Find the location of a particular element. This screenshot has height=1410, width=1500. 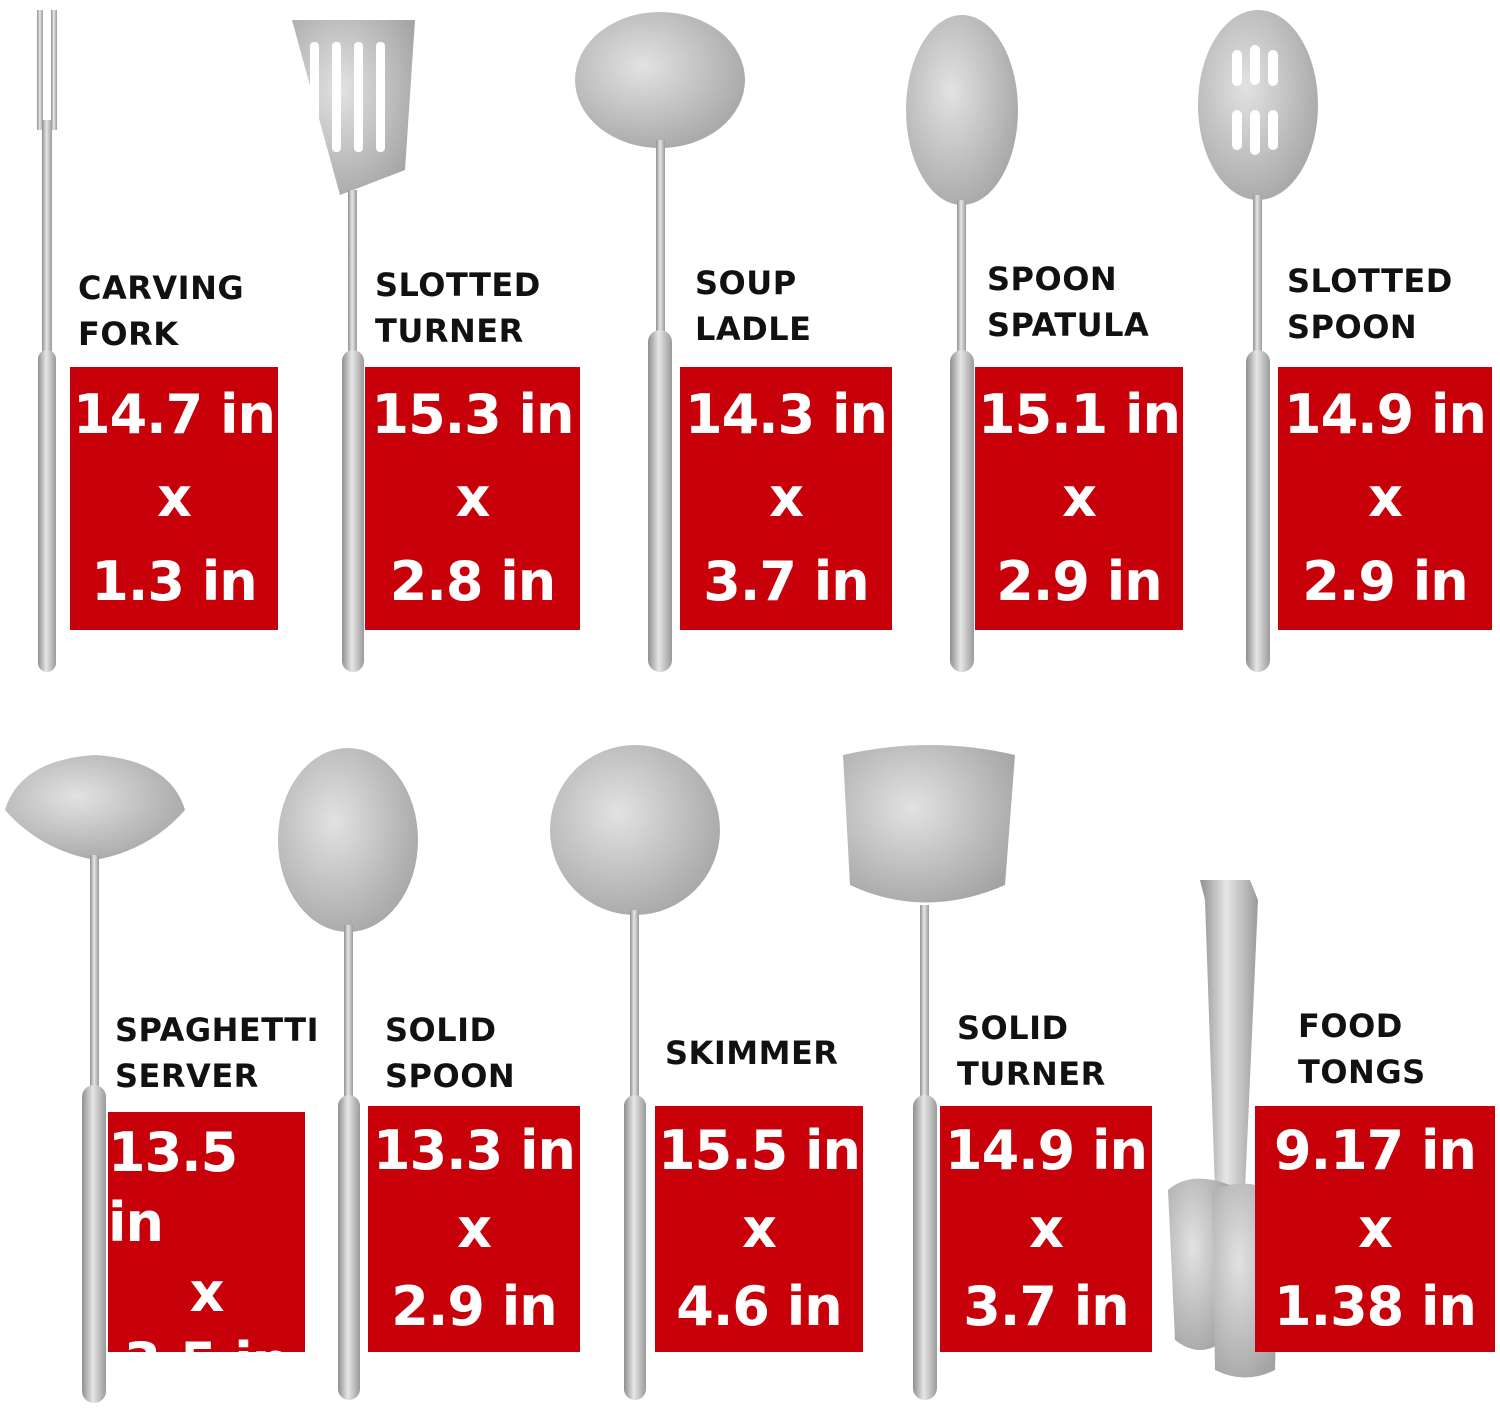

slotted-turner-icon is located at coordinates (353, 346).